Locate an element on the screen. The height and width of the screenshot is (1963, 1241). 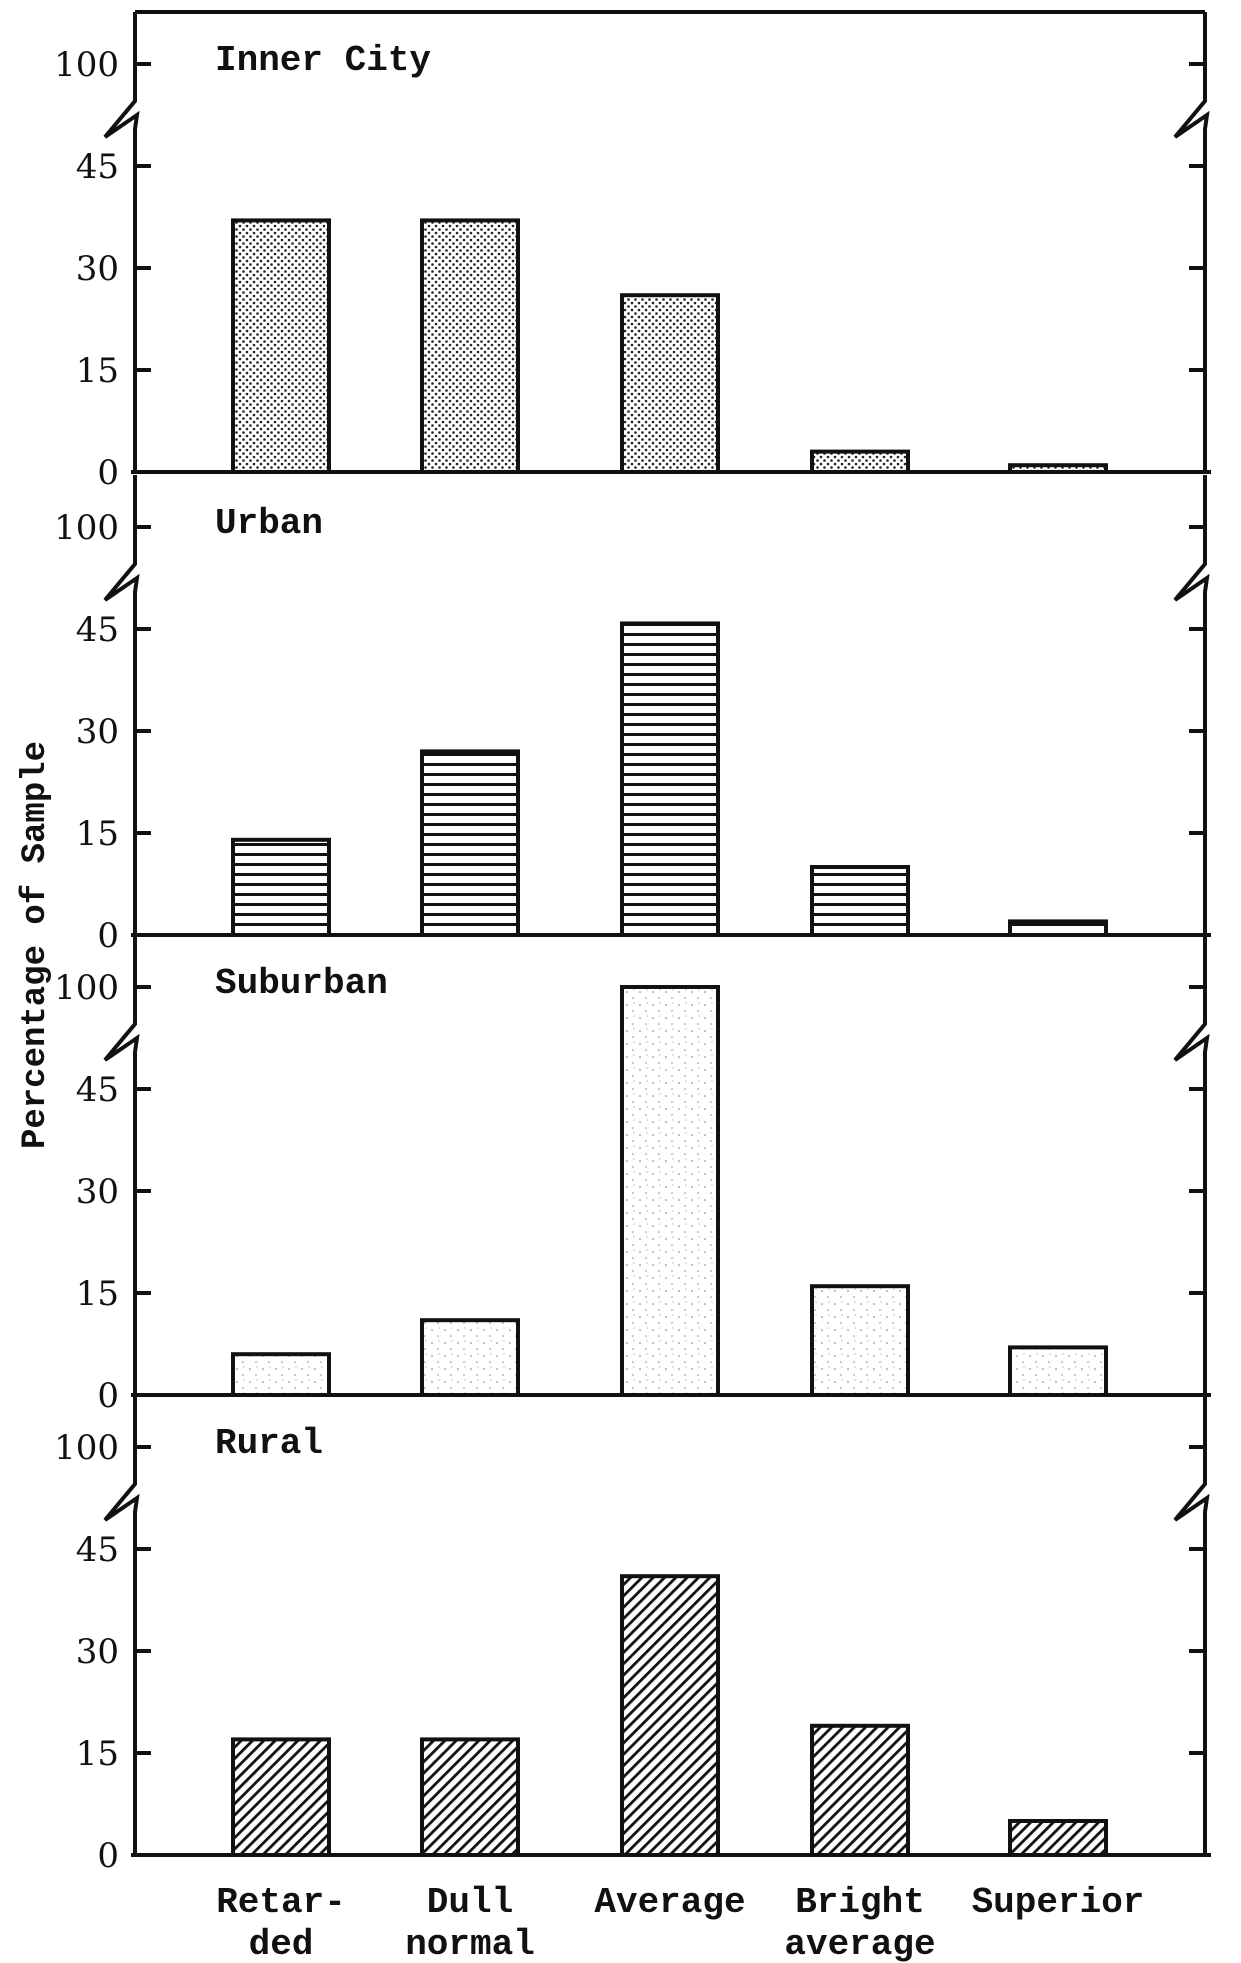
x-category-label: Retar- is located at coordinates (281, 1902).